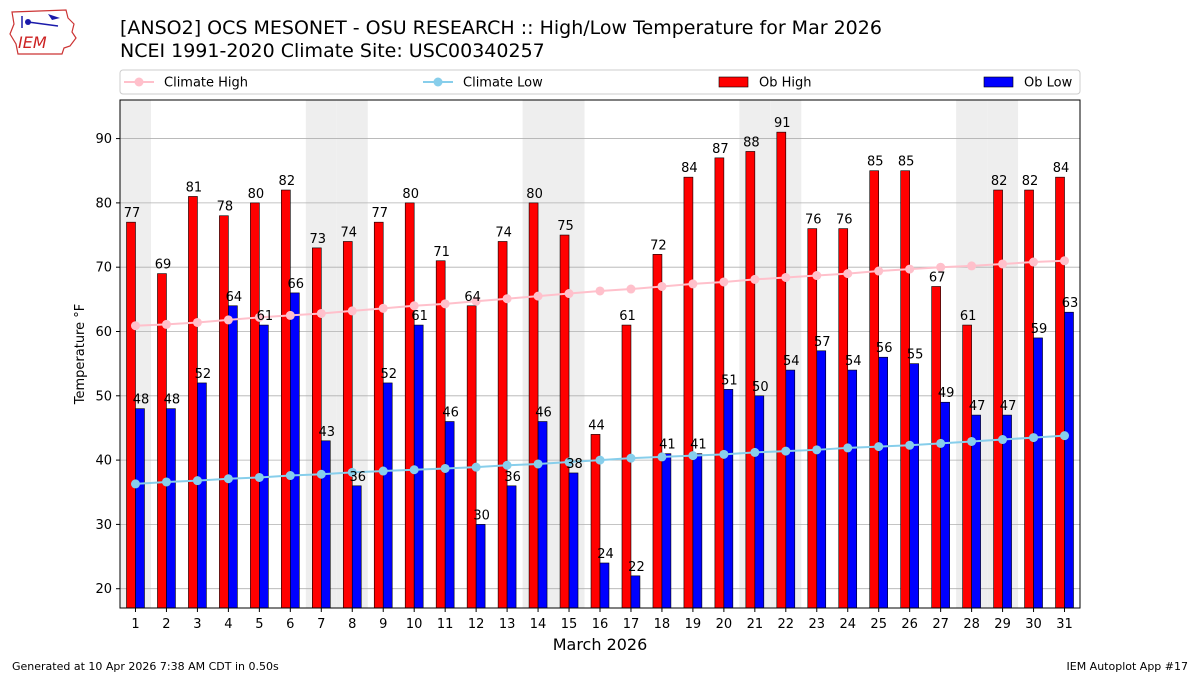 This screenshot has width=1200, height=675. Describe the element at coordinates (103, 203) in the screenshot. I see `y-tick-label-80: 80` at that location.